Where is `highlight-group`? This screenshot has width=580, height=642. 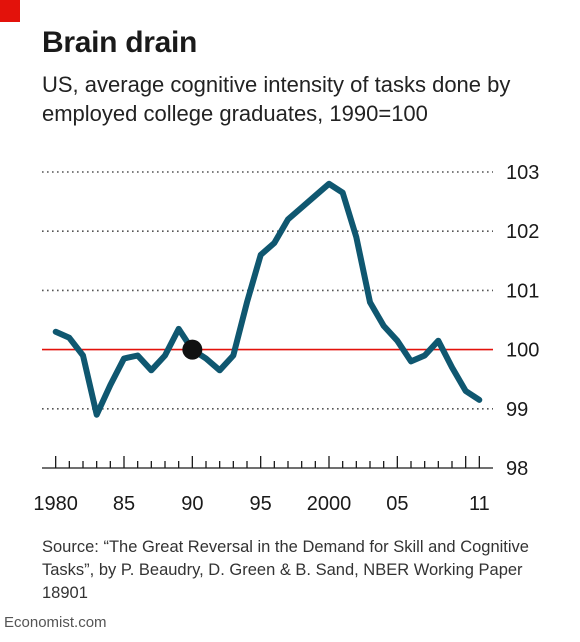
highlight-group is located at coordinates (192, 349).